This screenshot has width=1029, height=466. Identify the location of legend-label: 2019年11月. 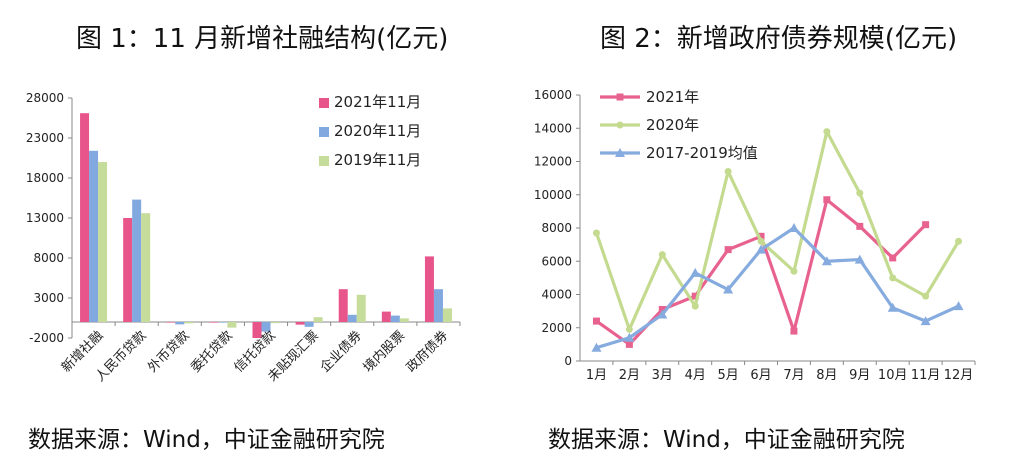
(377, 160).